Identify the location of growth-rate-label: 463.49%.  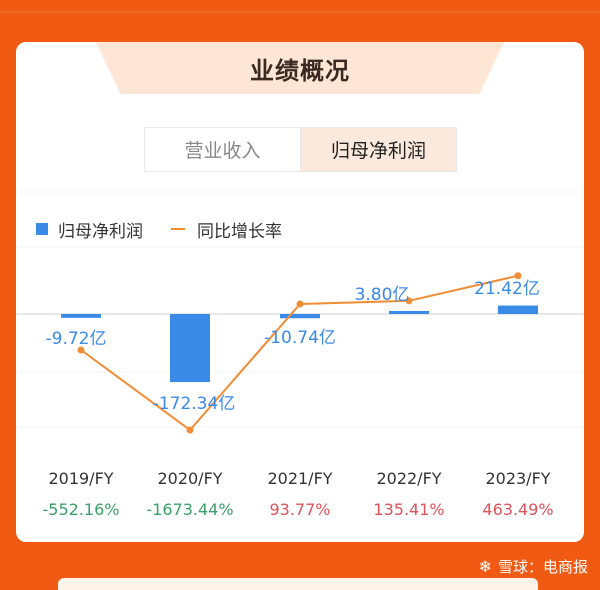
(517, 509).